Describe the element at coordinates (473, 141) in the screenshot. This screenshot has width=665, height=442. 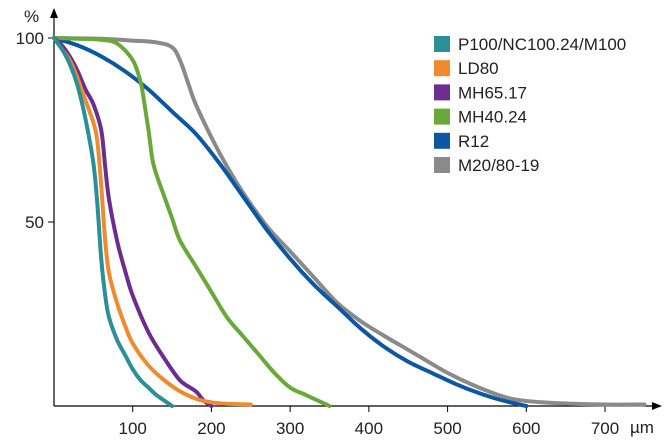
I see `legend-label-r12: R12` at that location.